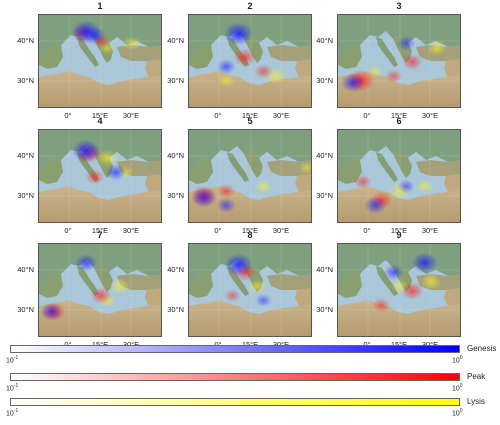 The width and height of the screenshot is (500, 425). I want to click on map-panel-7: 7 40°N 30°N 0° 15°E 30°E, so click(89, 289).